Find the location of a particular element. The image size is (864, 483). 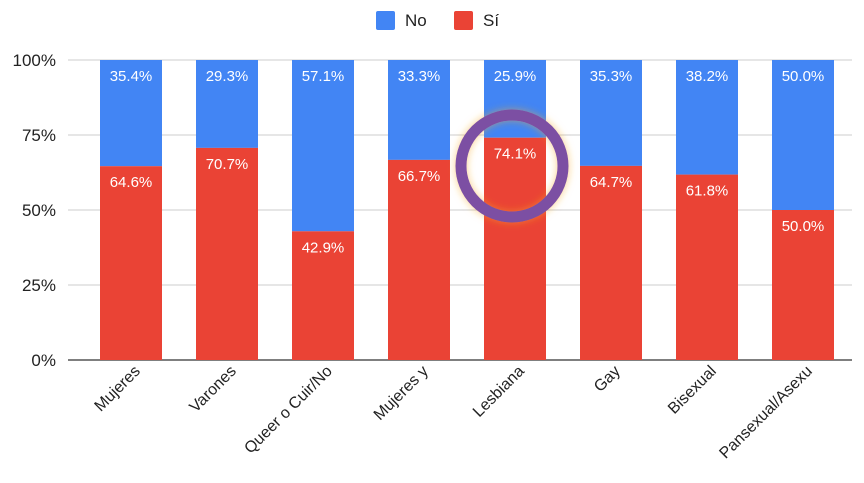

data-label-si: 61.8% is located at coordinates (707, 191).